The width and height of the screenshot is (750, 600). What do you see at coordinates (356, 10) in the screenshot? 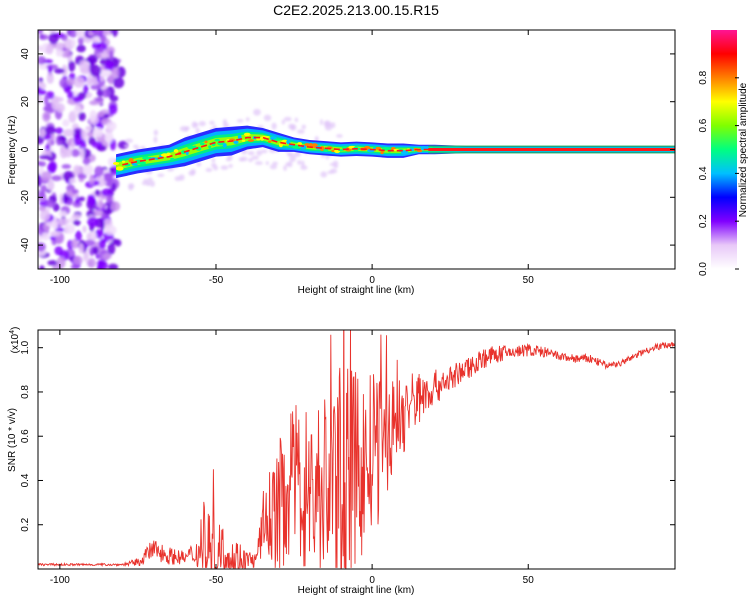
I see `chart-title: C2E2.2025.213.00.15.R15` at bounding box center [356, 10].